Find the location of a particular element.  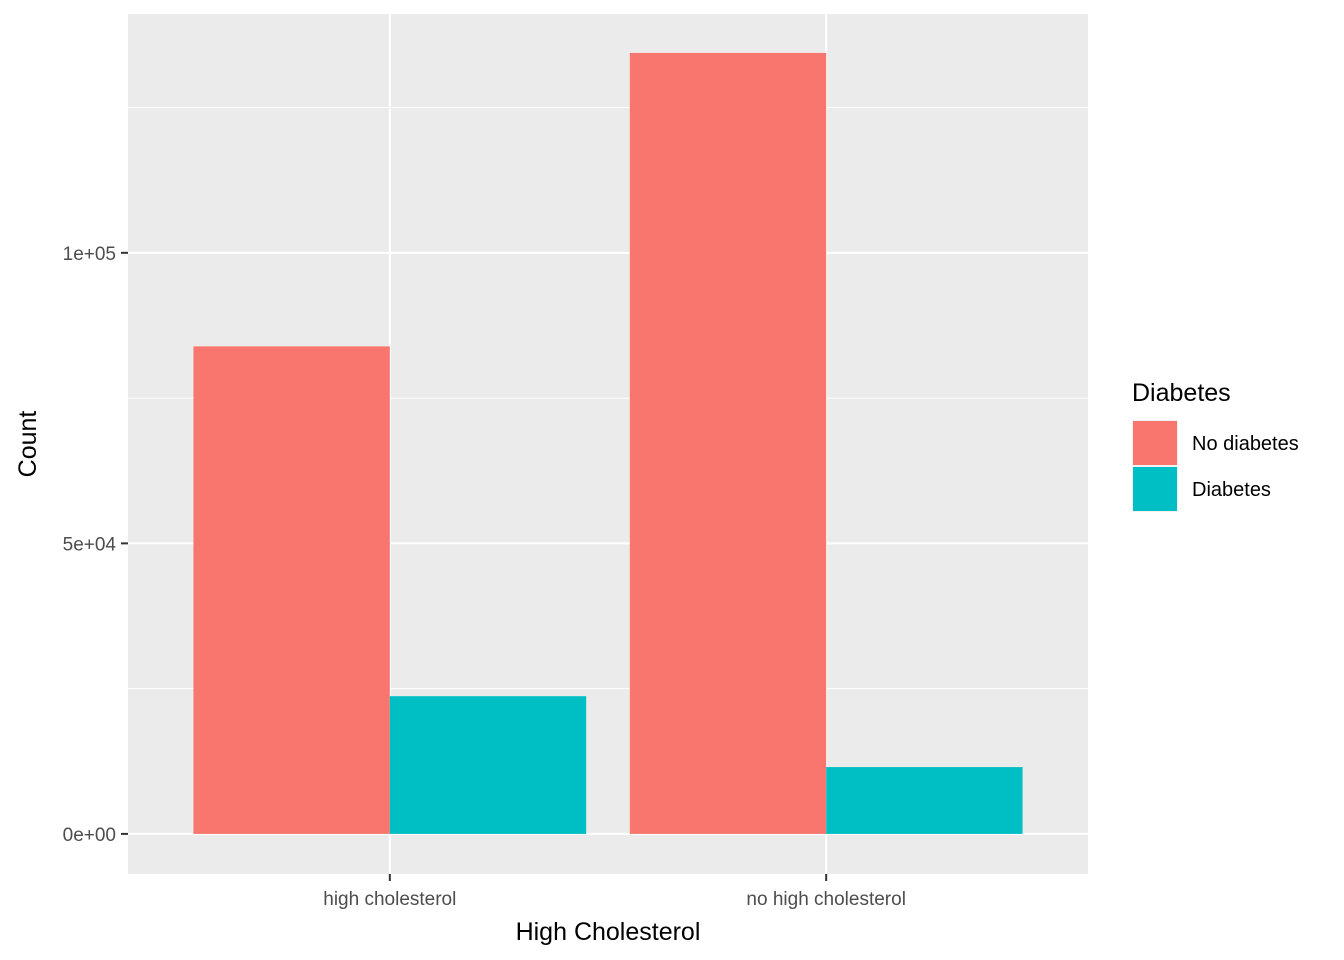

y-tick-label: 5e+04 is located at coordinates (90, 544).